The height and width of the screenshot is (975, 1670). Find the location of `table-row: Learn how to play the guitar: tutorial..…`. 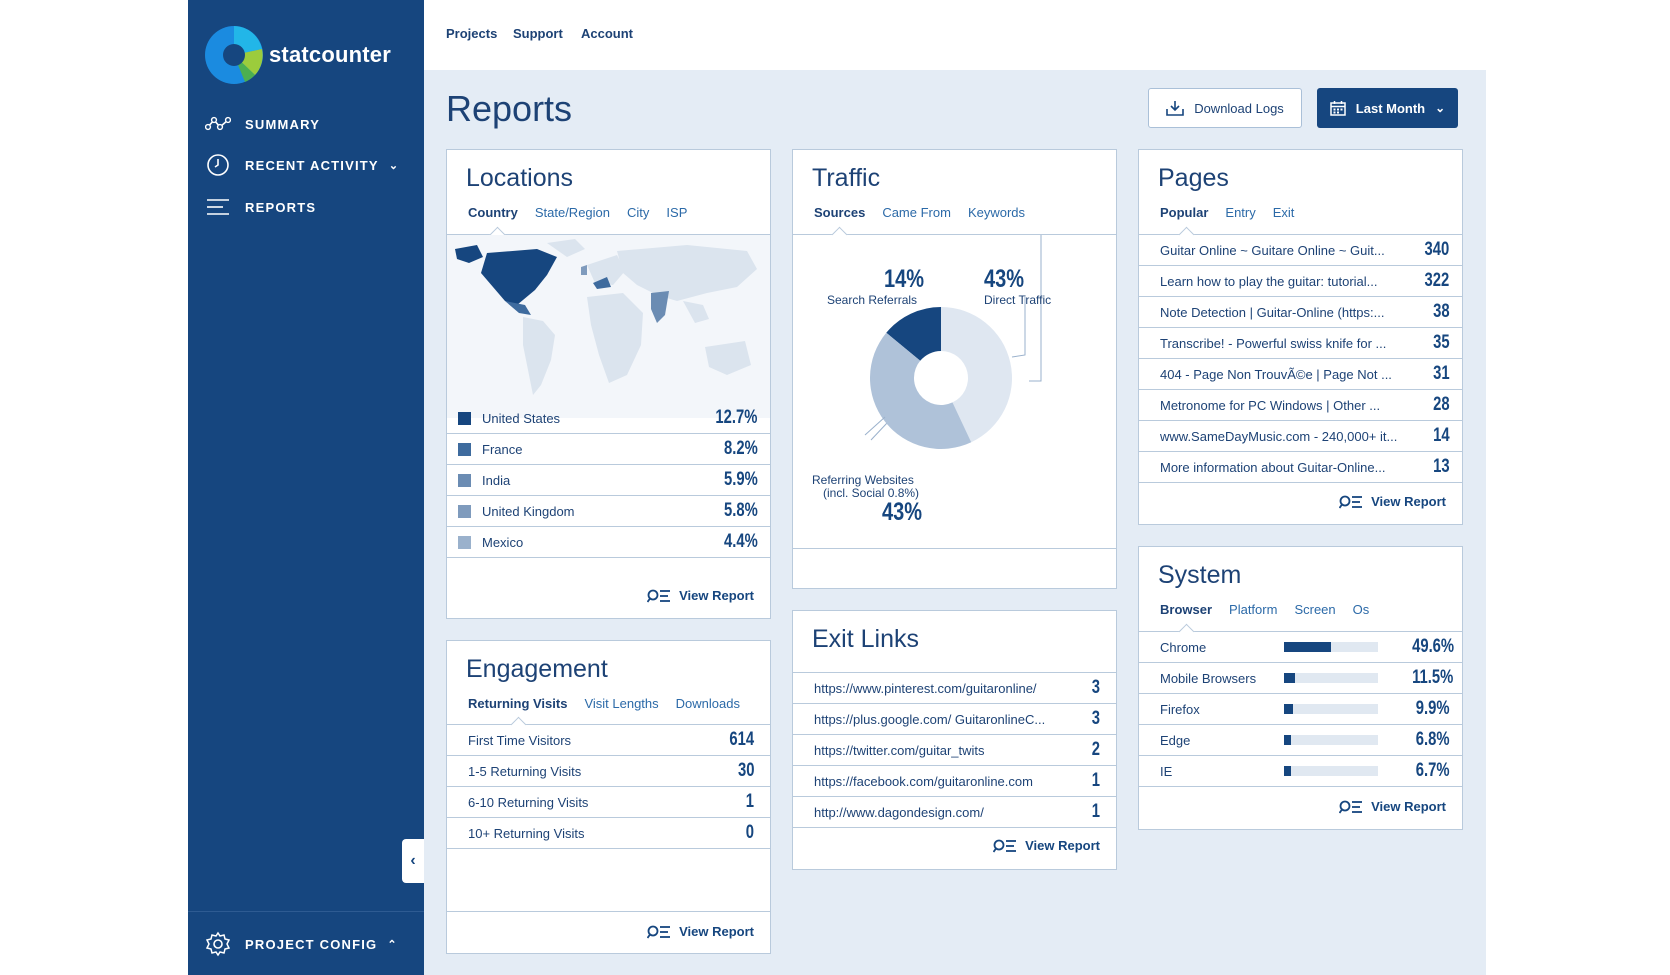

table-row: Learn how to play the guitar: tutorial..… is located at coordinates (1300, 281).